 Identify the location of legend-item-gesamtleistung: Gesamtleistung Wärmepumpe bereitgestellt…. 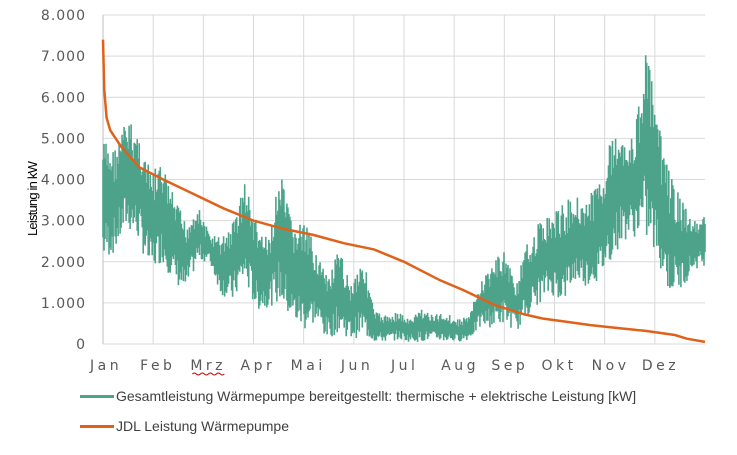
(358, 396).